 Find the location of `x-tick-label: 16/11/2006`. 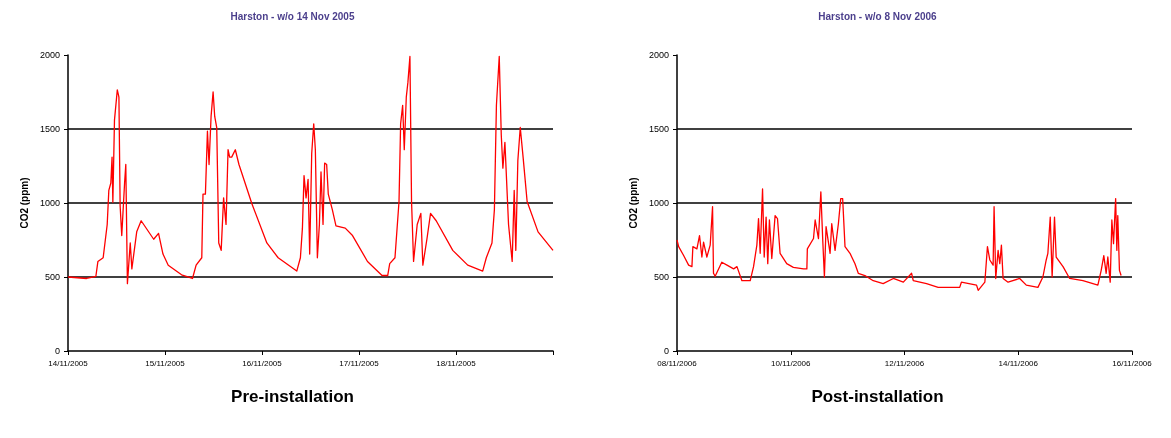

x-tick-label: 16/11/2006 is located at coordinates (1132, 363).